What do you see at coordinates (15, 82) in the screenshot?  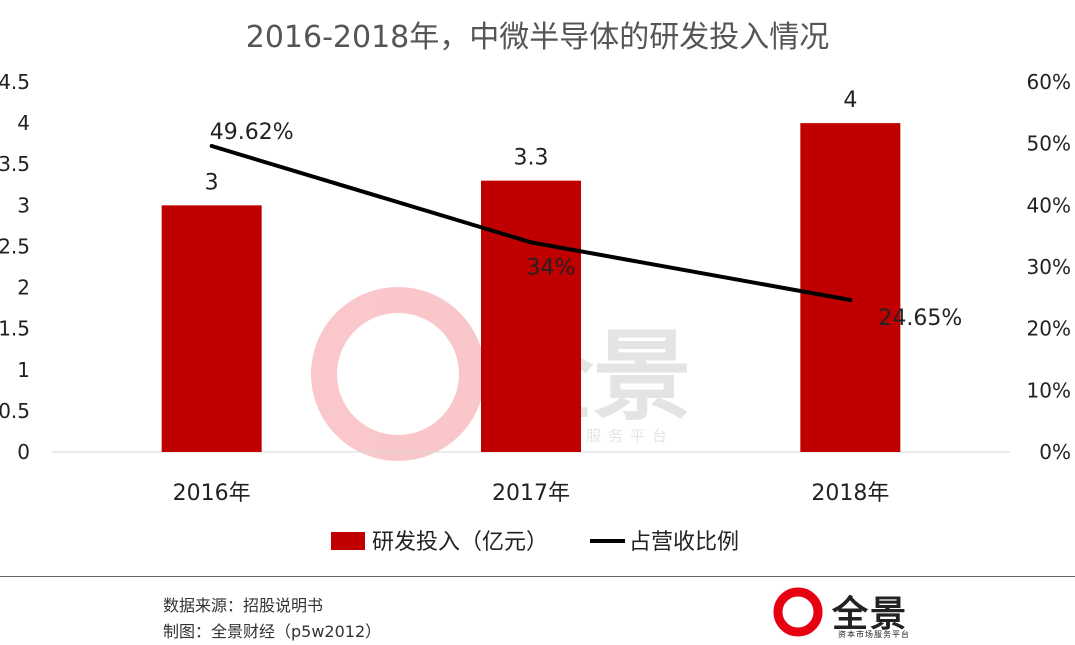 I see `y-left-tick-label: 4.5` at bounding box center [15, 82].